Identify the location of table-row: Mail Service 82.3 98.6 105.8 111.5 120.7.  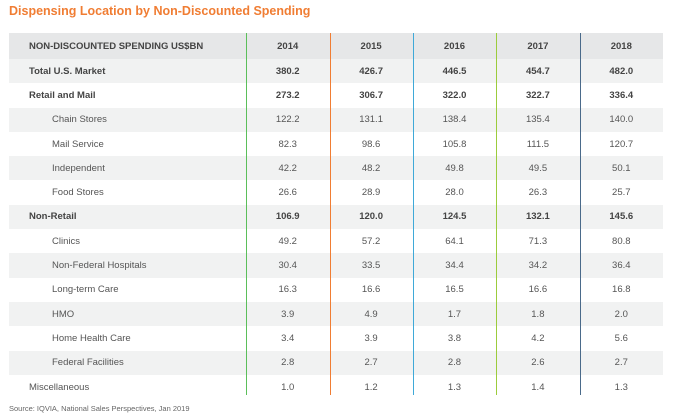
(336, 144).